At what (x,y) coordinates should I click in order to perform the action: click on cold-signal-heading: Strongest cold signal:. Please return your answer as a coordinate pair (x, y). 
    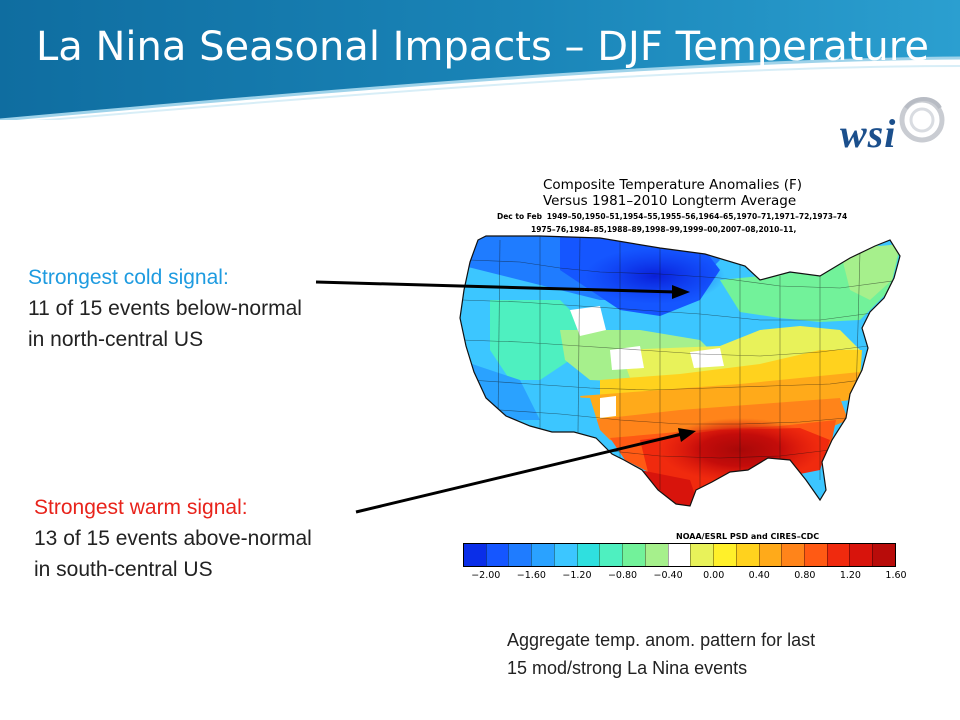
    Looking at the image, I should click on (128, 277).